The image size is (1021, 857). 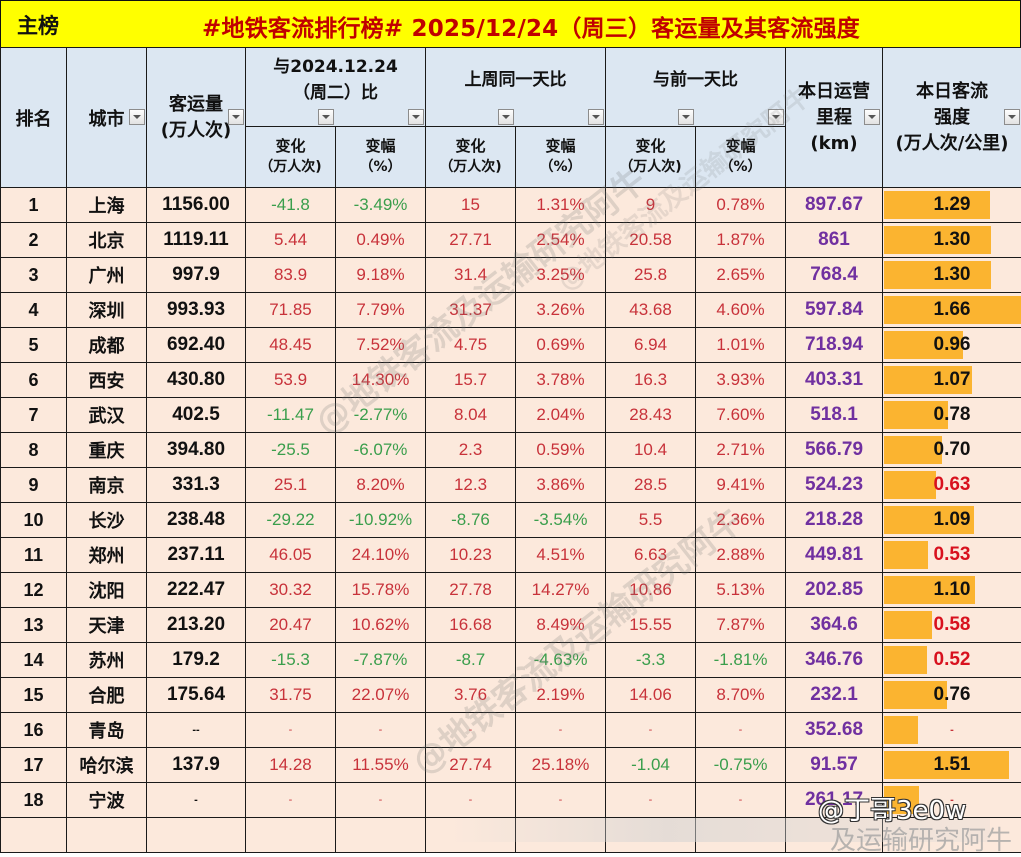 I want to click on ridership-cell: 175.64, so click(x=196, y=695).